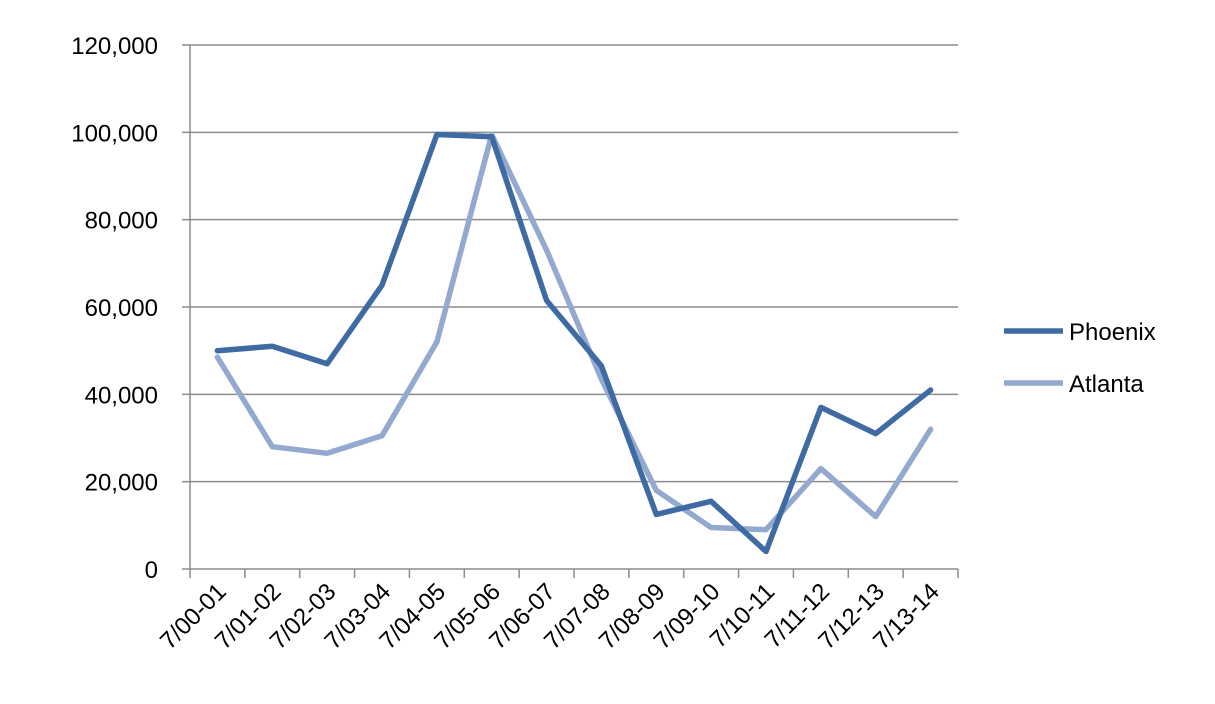  What do you see at coordinates (121, 308) in the screenshot?
I see `y-tick-label: 60,000` at bounding box center [121, 308].